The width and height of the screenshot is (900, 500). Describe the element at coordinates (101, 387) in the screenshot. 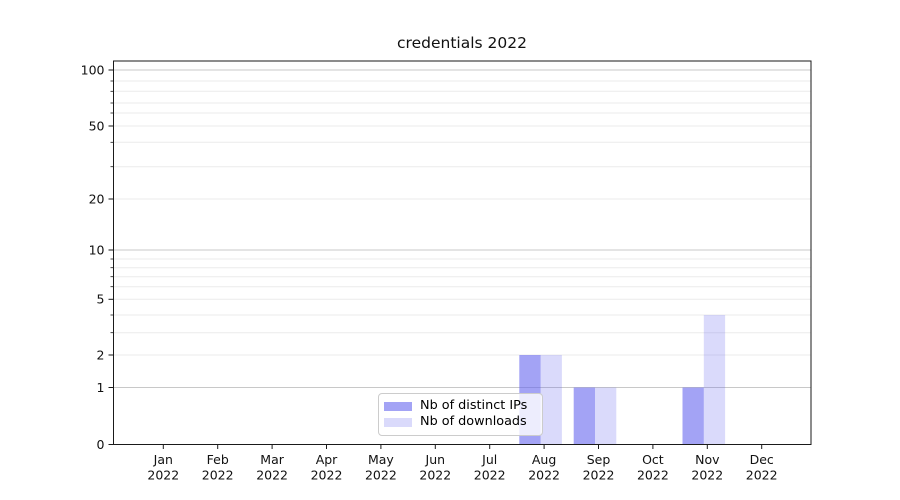

I see `y-tick-label: 1` at that location.